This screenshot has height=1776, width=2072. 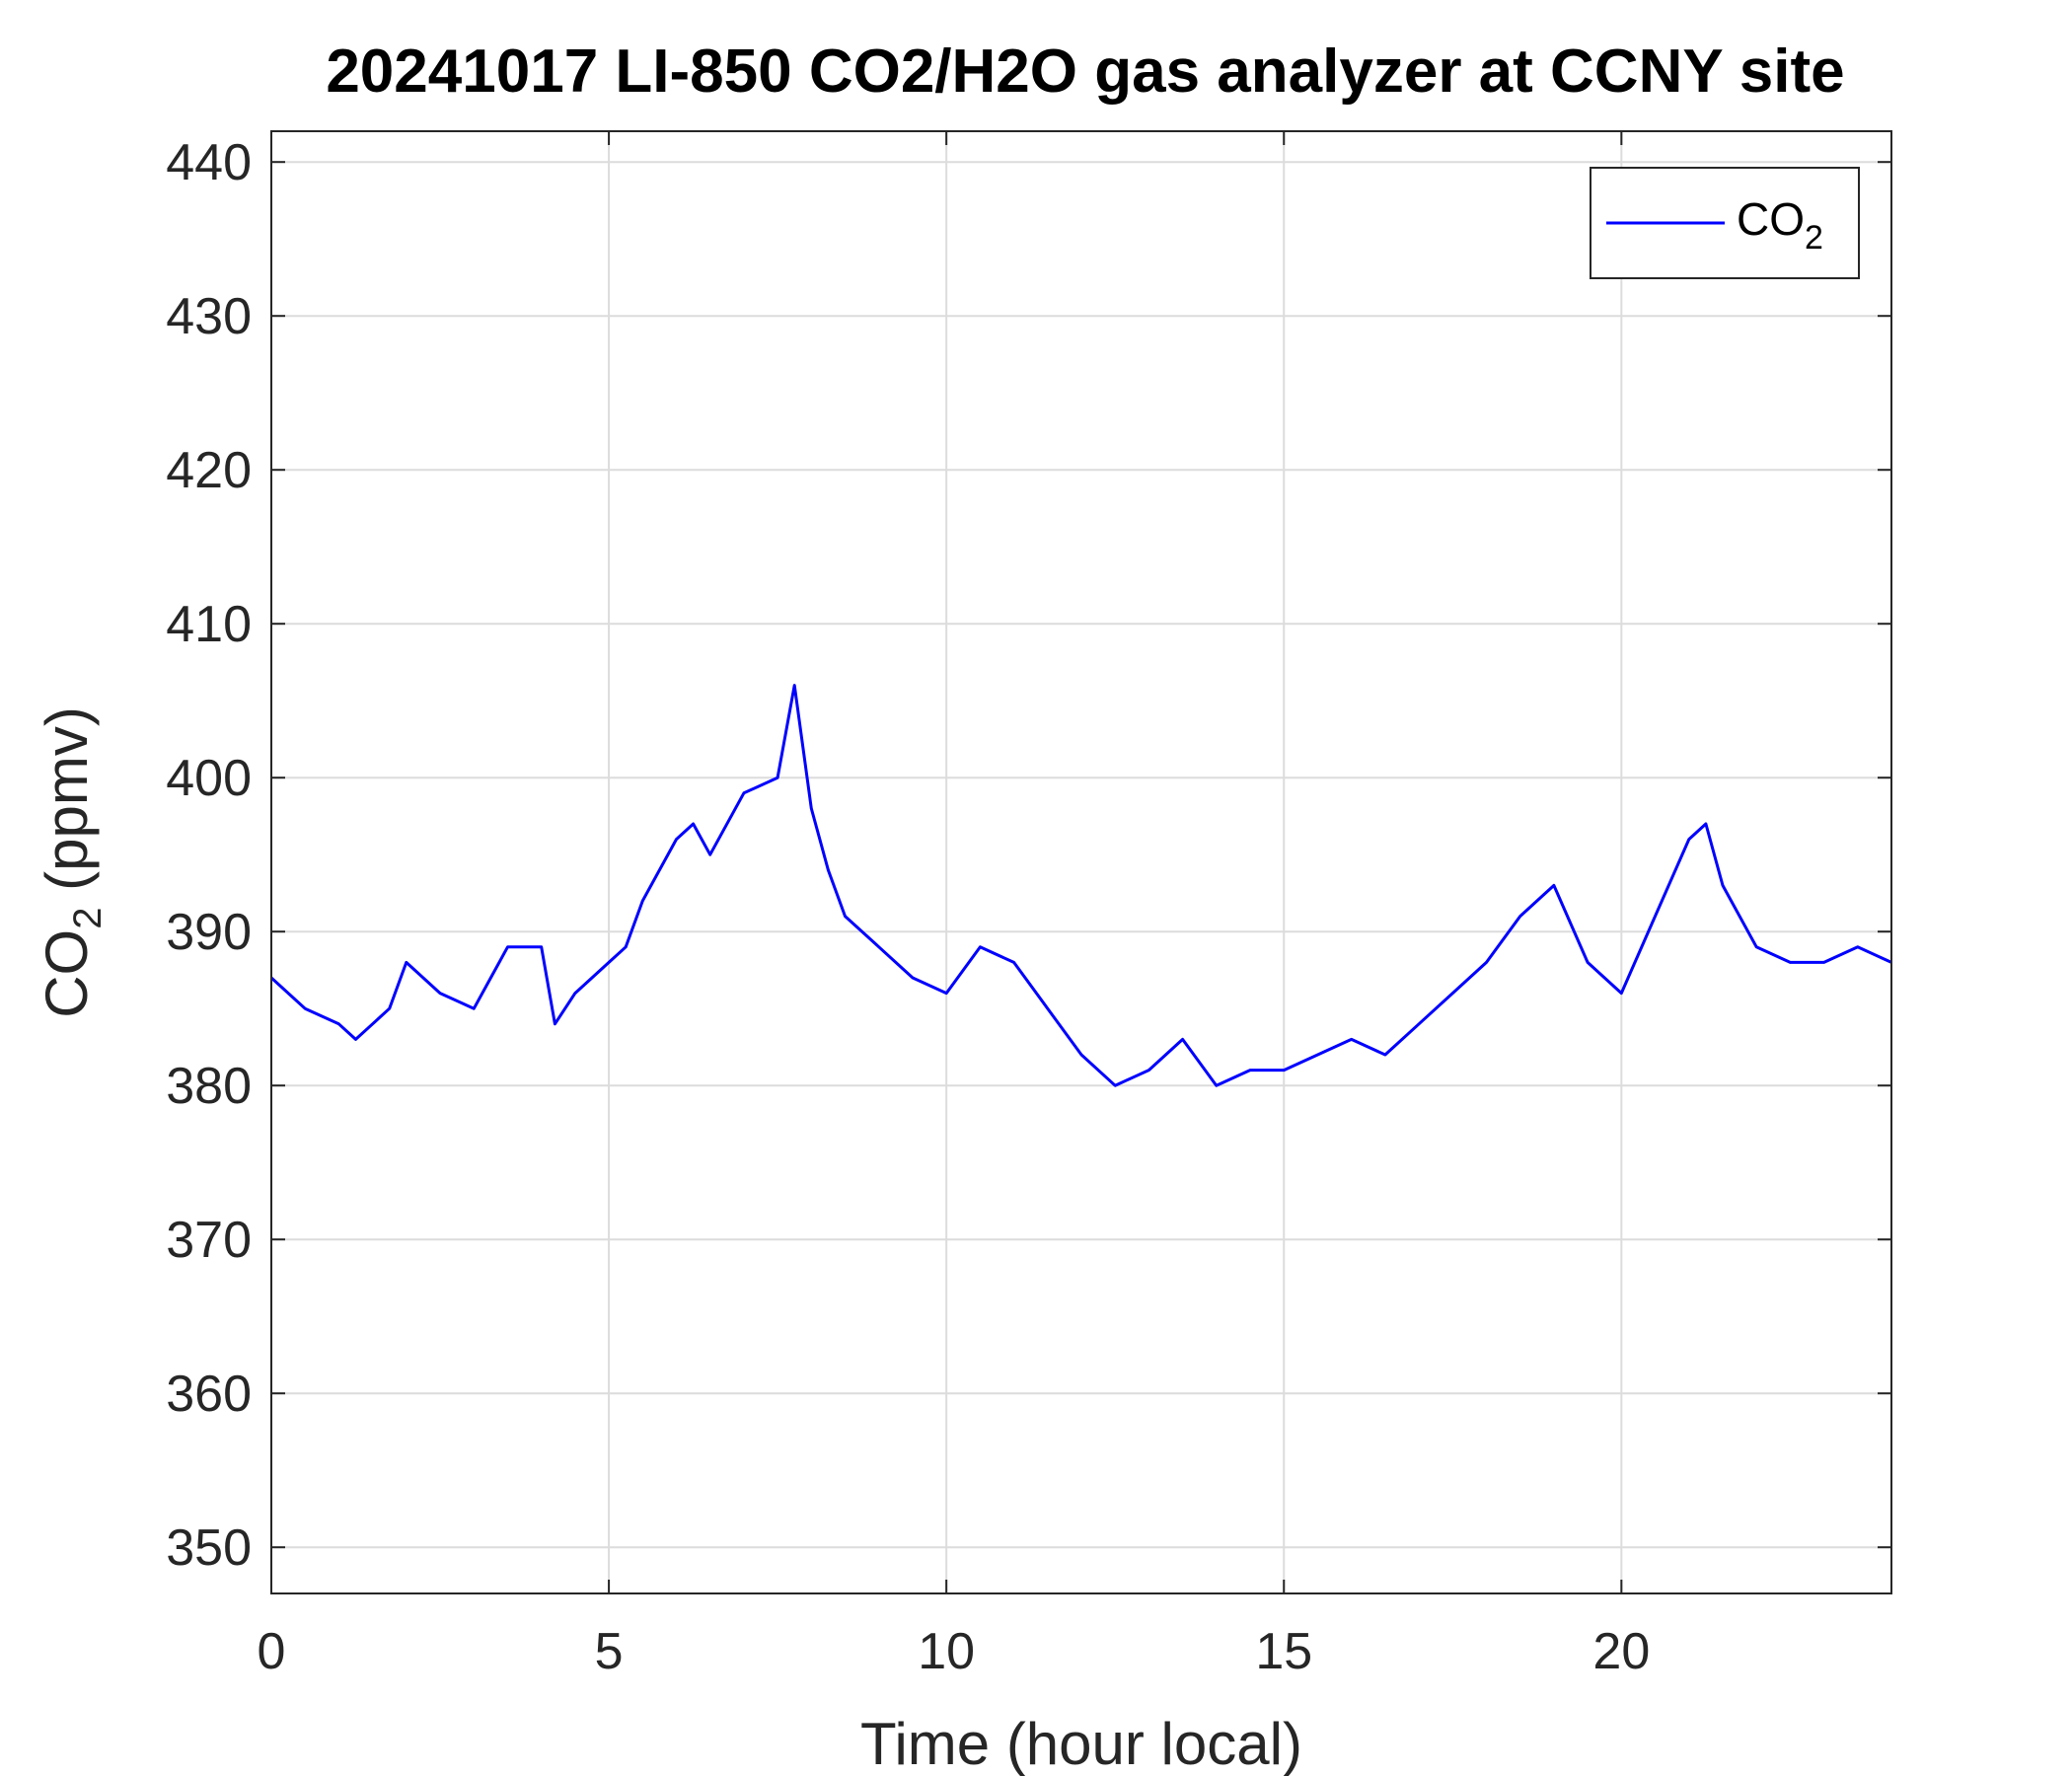 What do you see at coordinates (209, 471) in the screenshot?
I see `y-tick-label-7: 420` at bounding box center [209, 471].